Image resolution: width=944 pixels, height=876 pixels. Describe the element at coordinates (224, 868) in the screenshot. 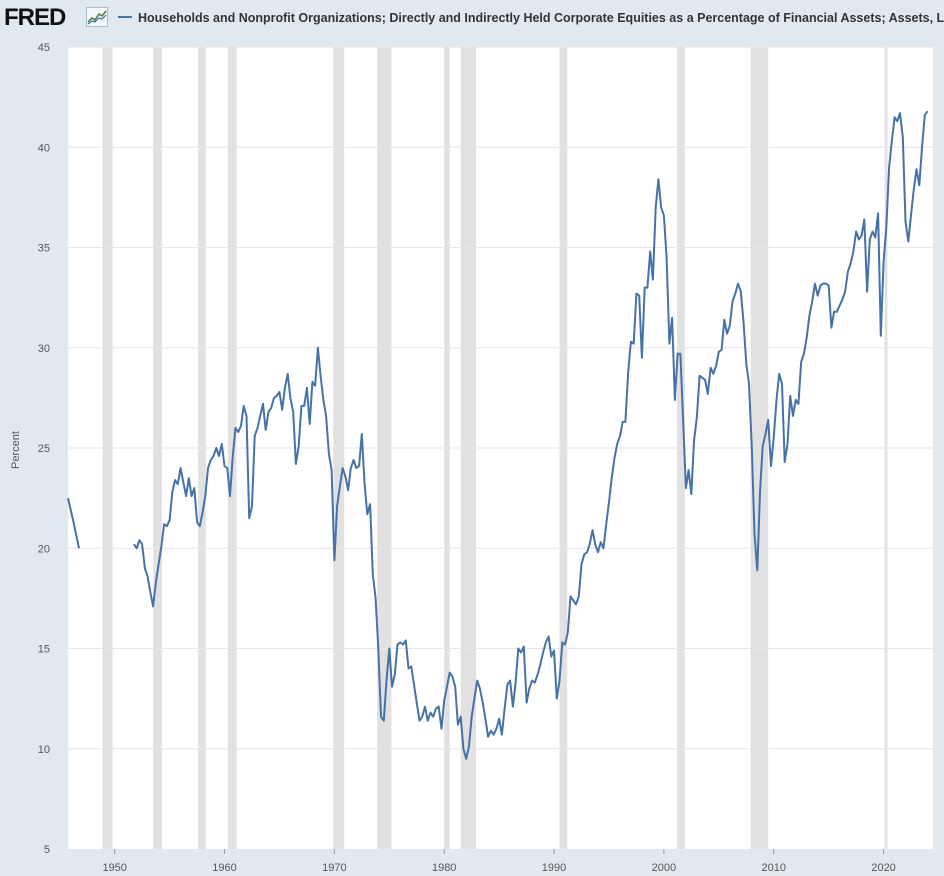

I see `x-tick-label: 1960` at that location.